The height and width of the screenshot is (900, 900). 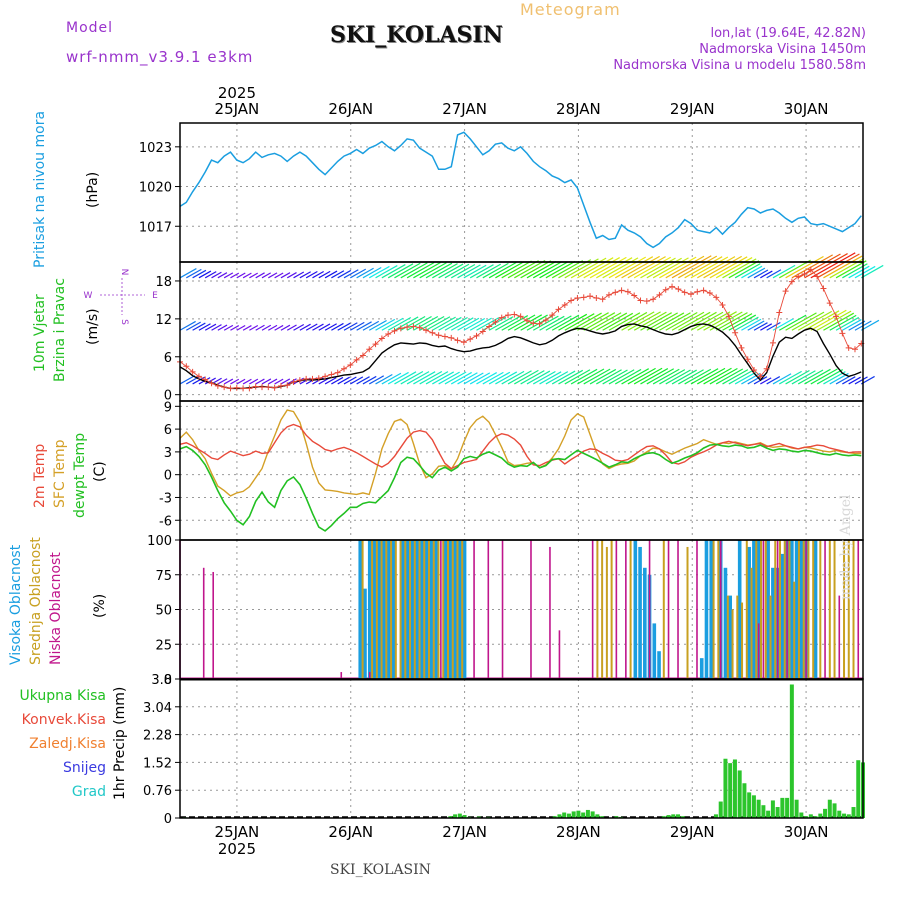 I want to click on y-tick-label: -6, so click(x=165, y=521).